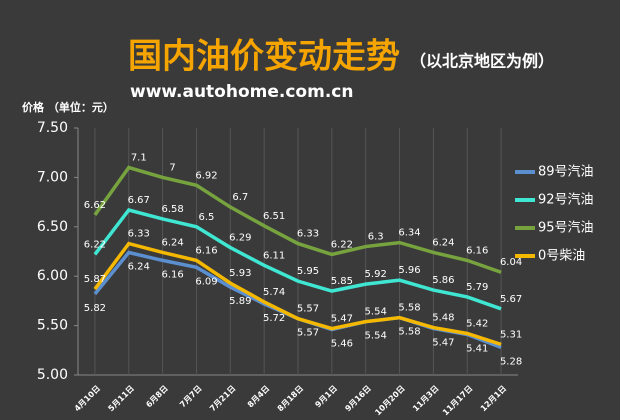 This screenshot has width=620, height=420. I want to click on value-label: 5.95, so click(308, 271).